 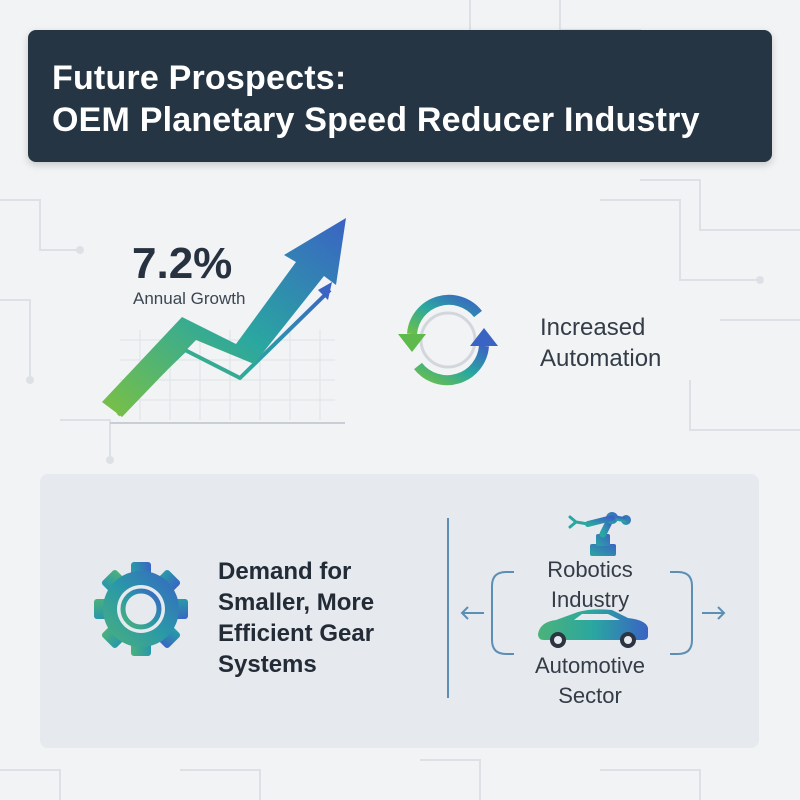 What do you see at coordinates (590, 585) in the screenshot?
I see `robotics-label: Robotics Industry` at bounding box center [590, 585].